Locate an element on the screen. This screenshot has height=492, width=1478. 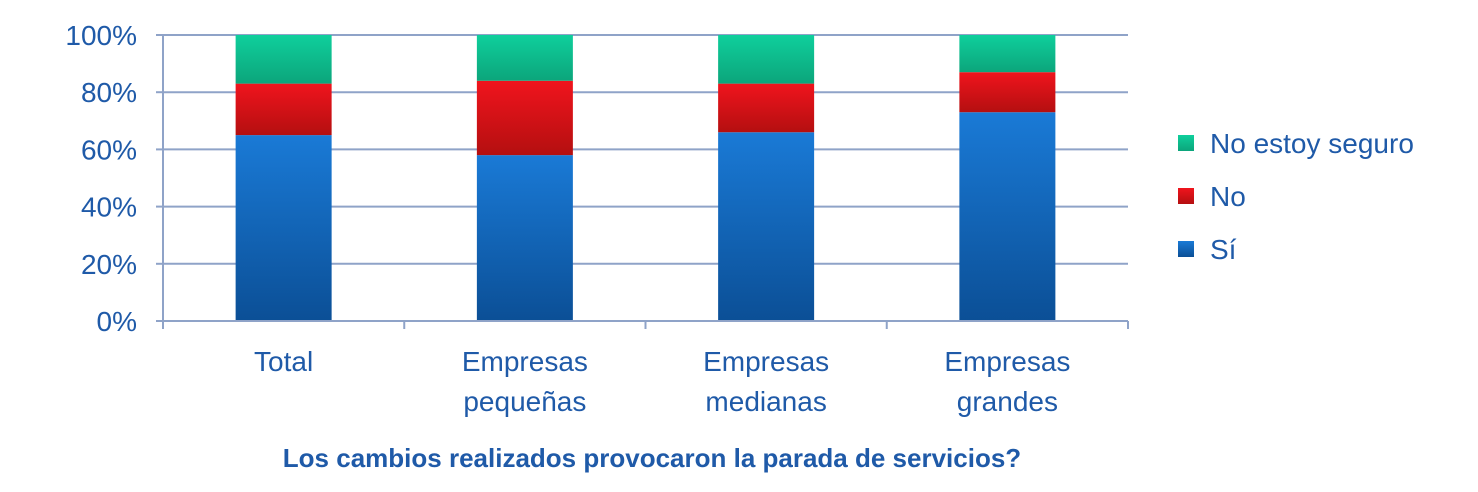
x-category-label: Total is located at coordinates (283, 361).